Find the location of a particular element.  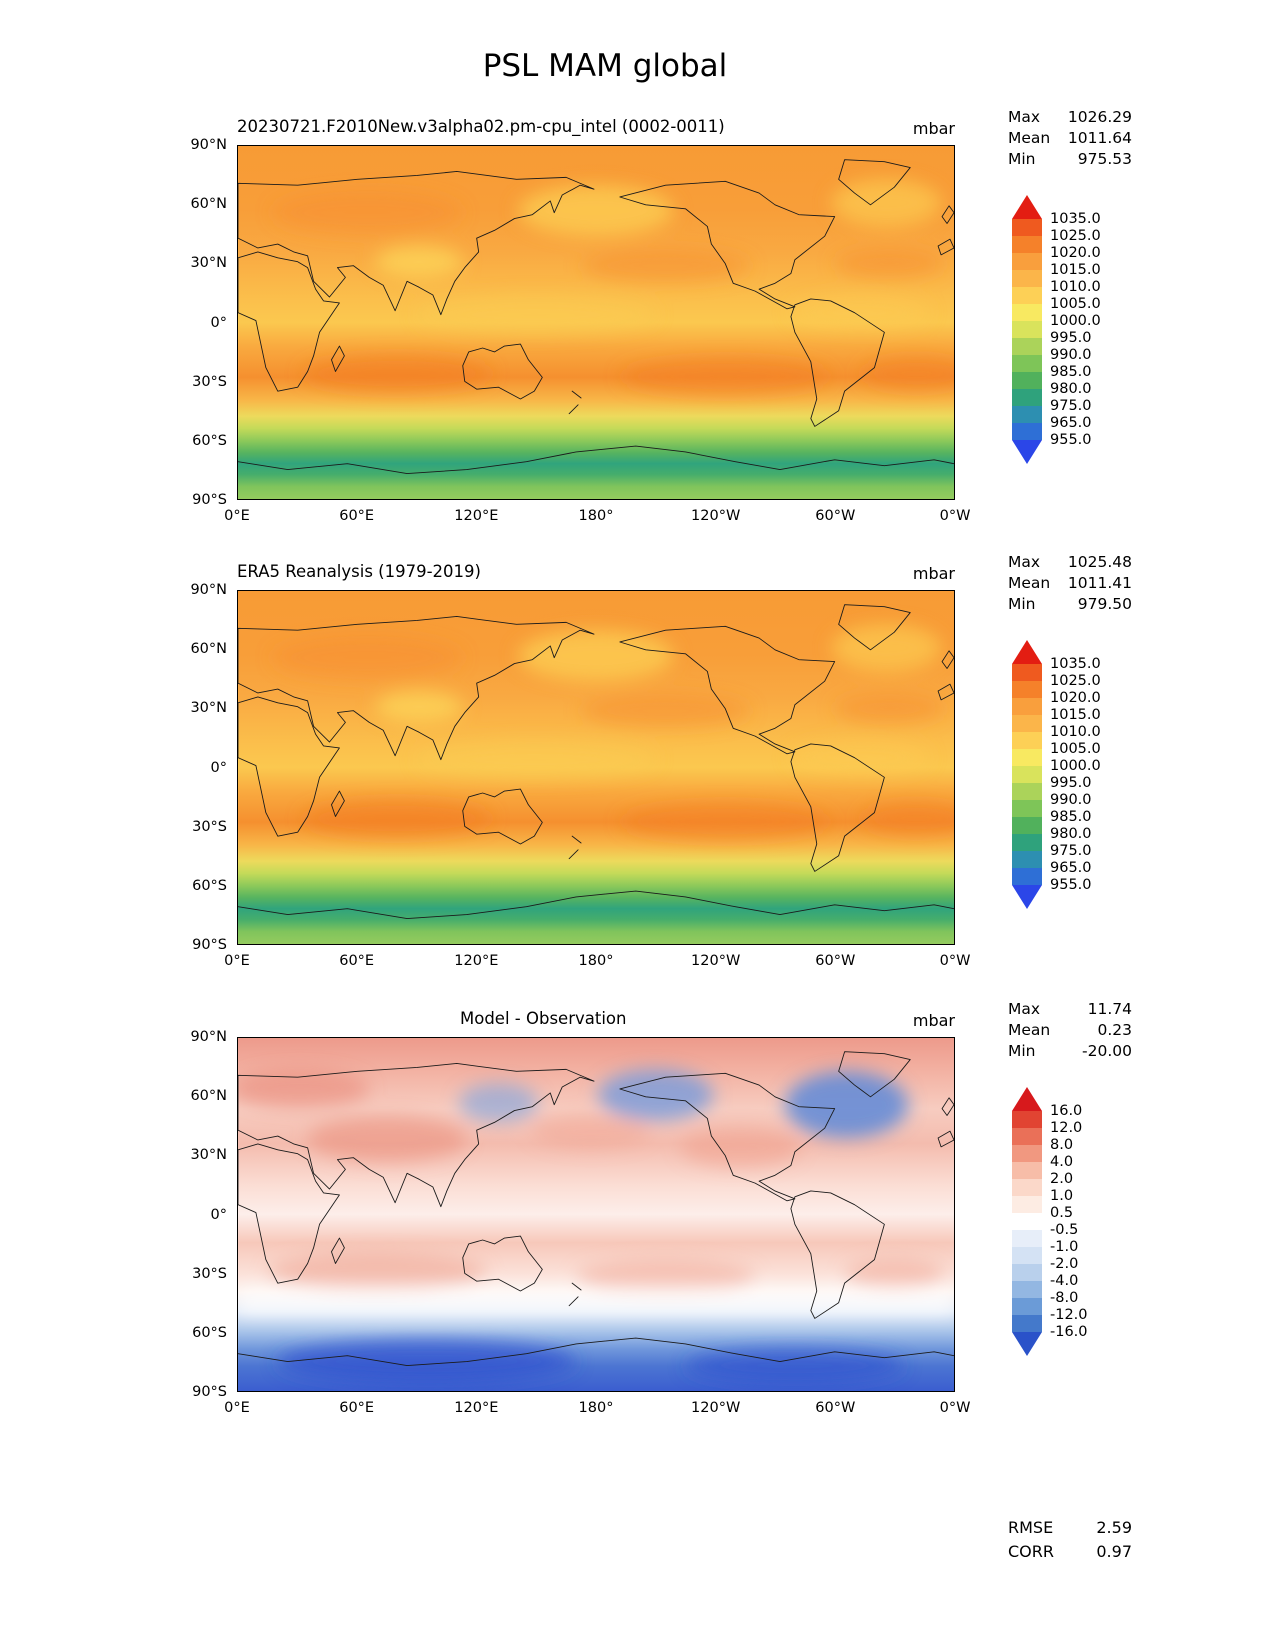

stat-value: 975.53 is located at coordinates (1104, 159).